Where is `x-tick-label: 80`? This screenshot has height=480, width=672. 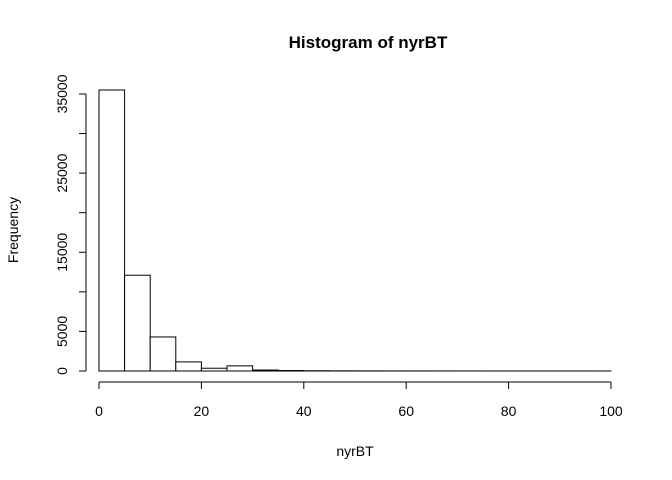 x-tick-label: 80 is located at coordinates (509, 411).